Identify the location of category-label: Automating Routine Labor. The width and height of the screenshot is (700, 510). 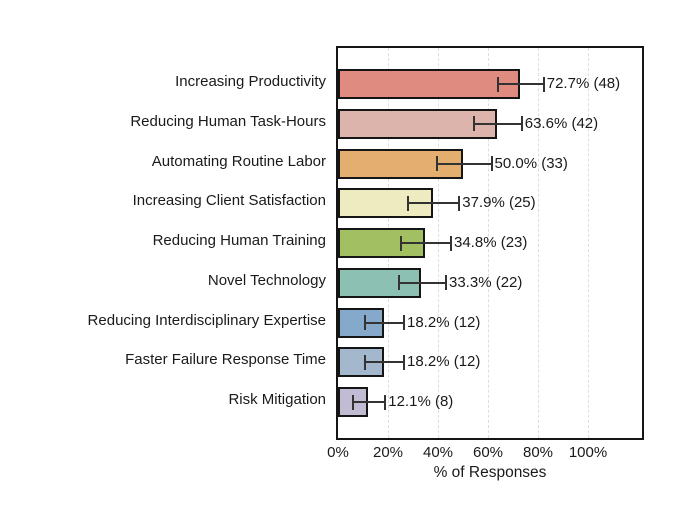
(238, 161).